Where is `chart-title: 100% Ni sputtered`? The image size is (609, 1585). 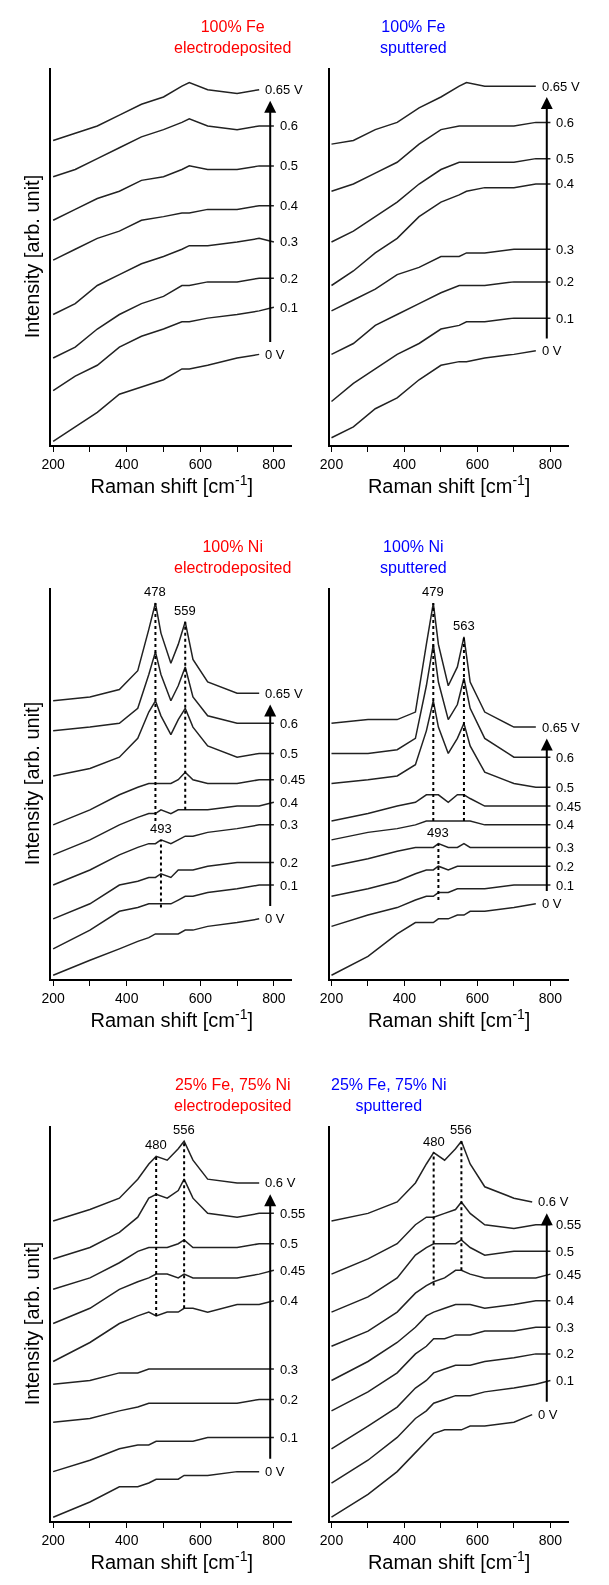
chart-title: 100% Ni sputtered is located at coordinates (413, 557).